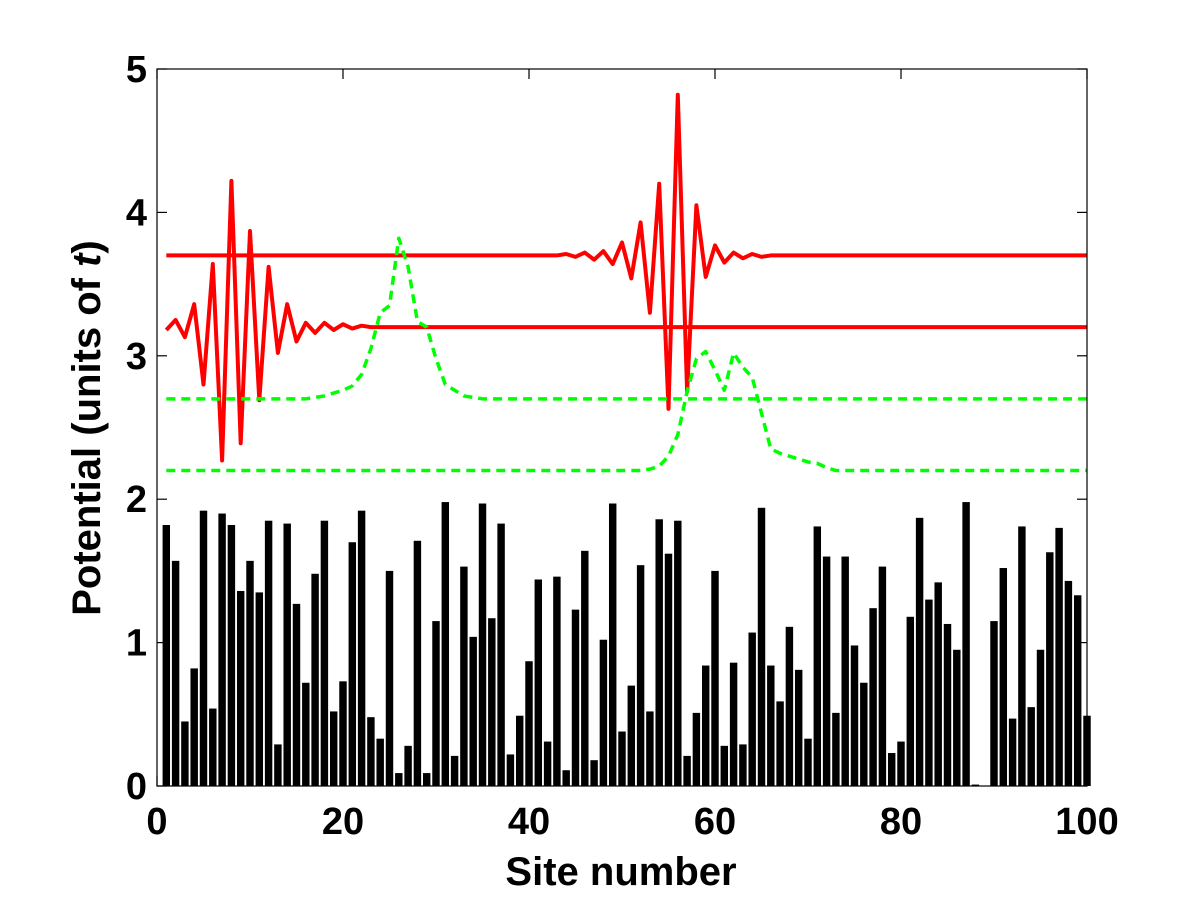 This screenshot has height=901, width=1201. What do you see at coordinates (529, 822) in the screenshot?
I see `x-tick-label: 40` at bounding box center [529, 822].